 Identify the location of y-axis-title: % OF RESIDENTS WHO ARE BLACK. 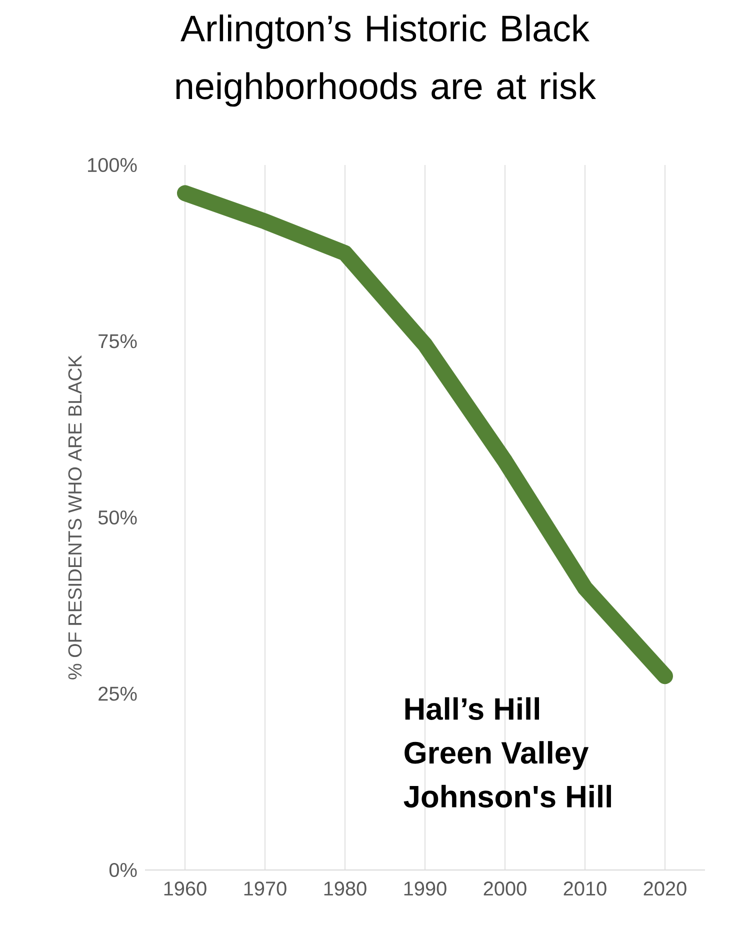
(75, 517).